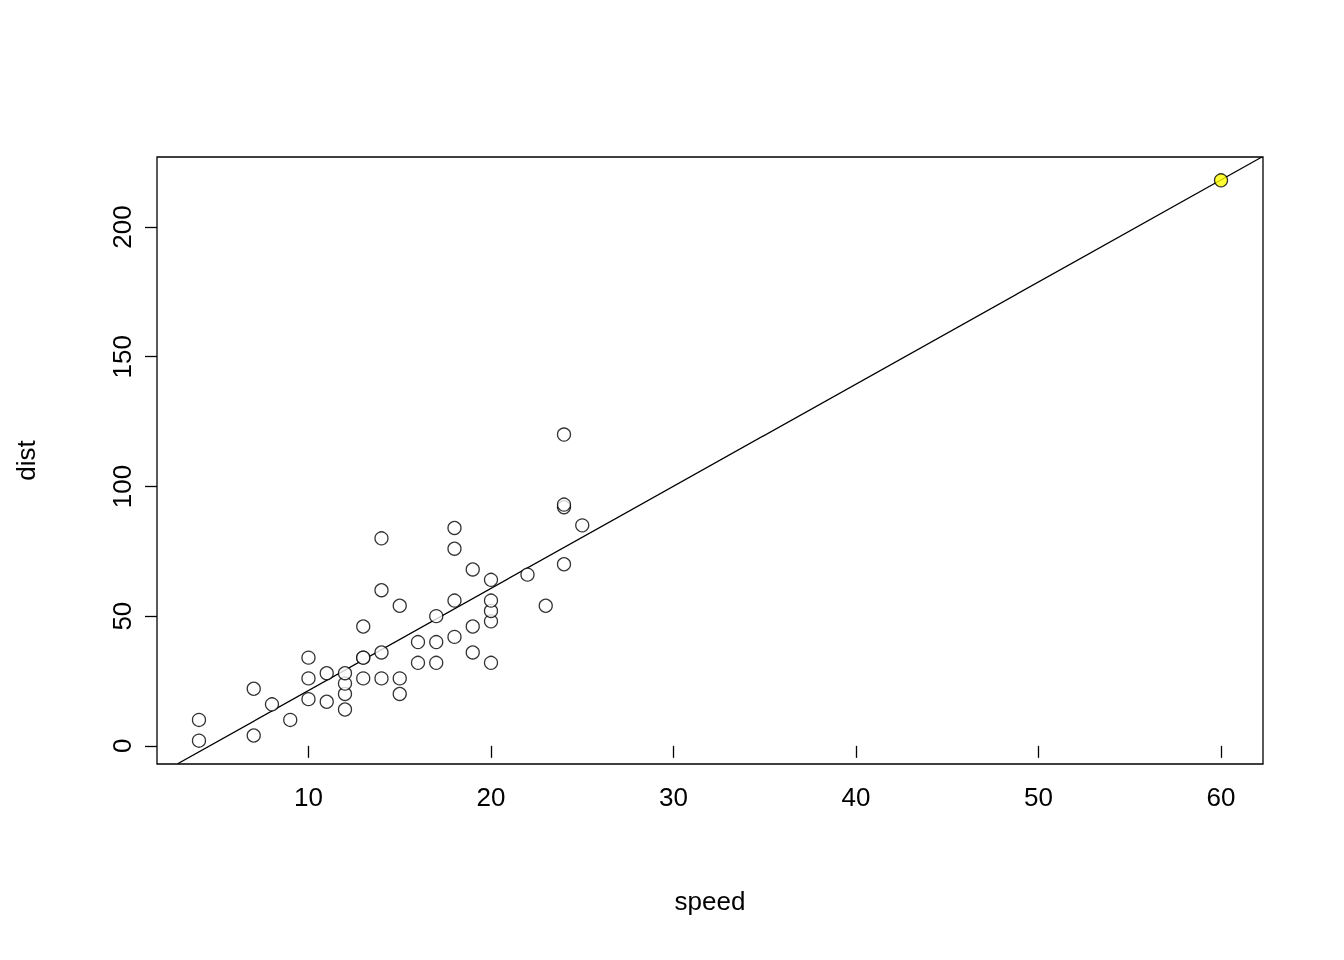 This screenshot has width=1344, height=960. Describe the element at coordinates (122, 746) in the screenshot. I see `y-tick-label: 0` at that location.